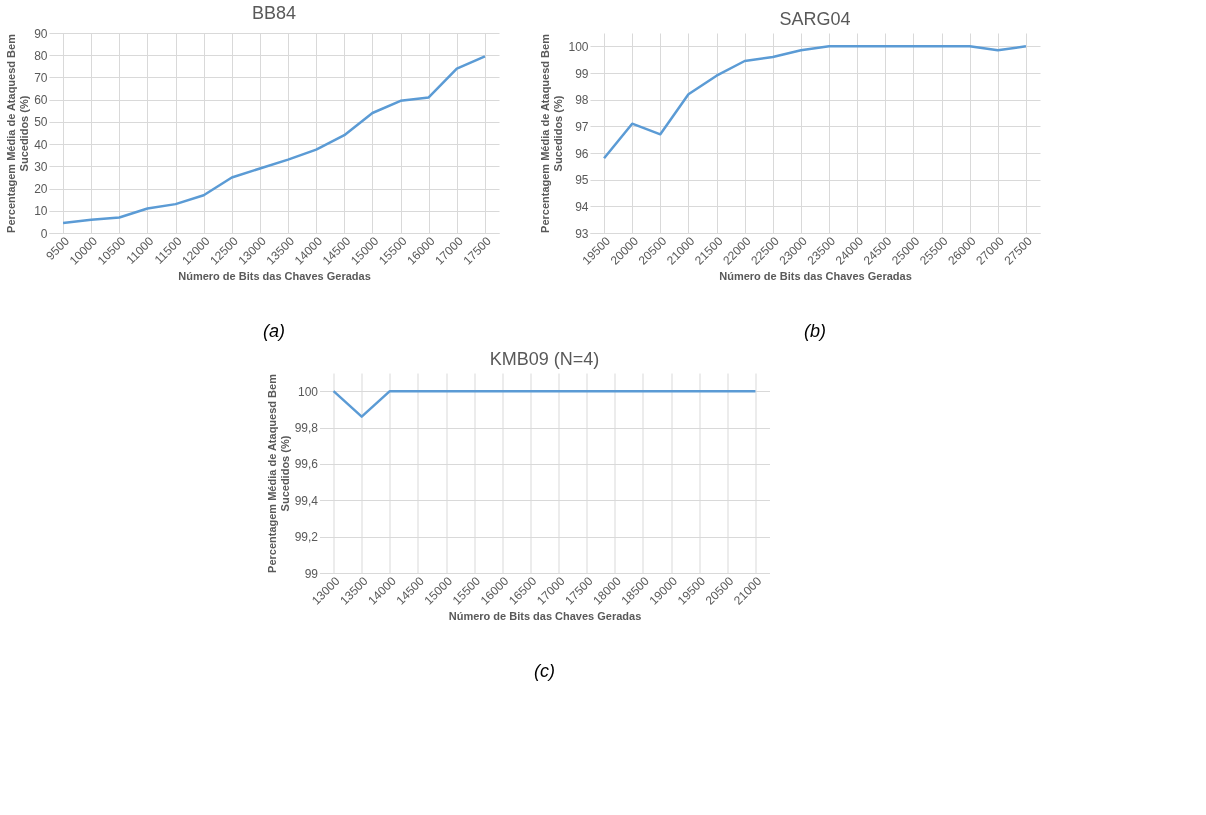 This screenshot has height=815, width=1206. Describe the element at coordinates (582, 153) in the screenshot. I see `y-tick-label: 96` at that location.